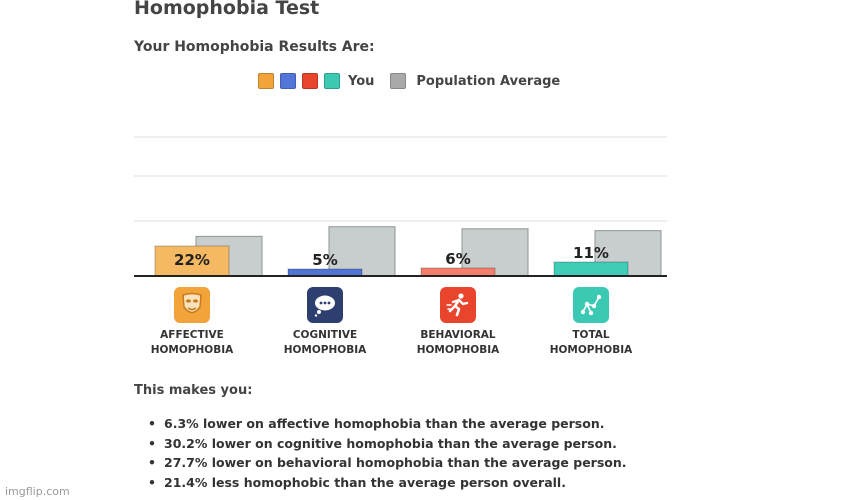  What do you see at coordinates (398, 81) in the screenshot?
I see `legend-swatch-population` at bounding box center [398, 81].